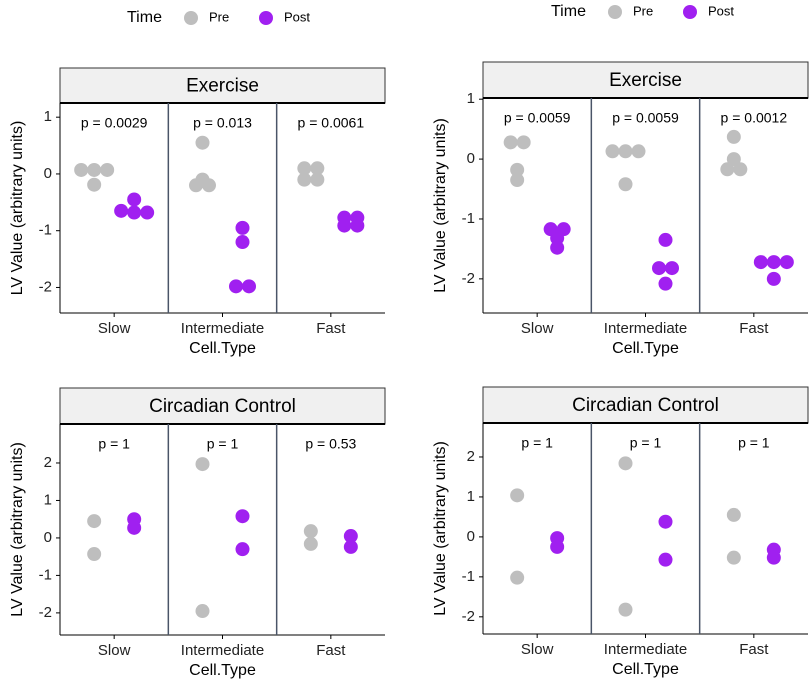 The height and width of the screenshot is (687, 812). What do you see at coordinates (615, 12) in the screenshot?
I see `legend-swatch` at bounding box center [615, 12].